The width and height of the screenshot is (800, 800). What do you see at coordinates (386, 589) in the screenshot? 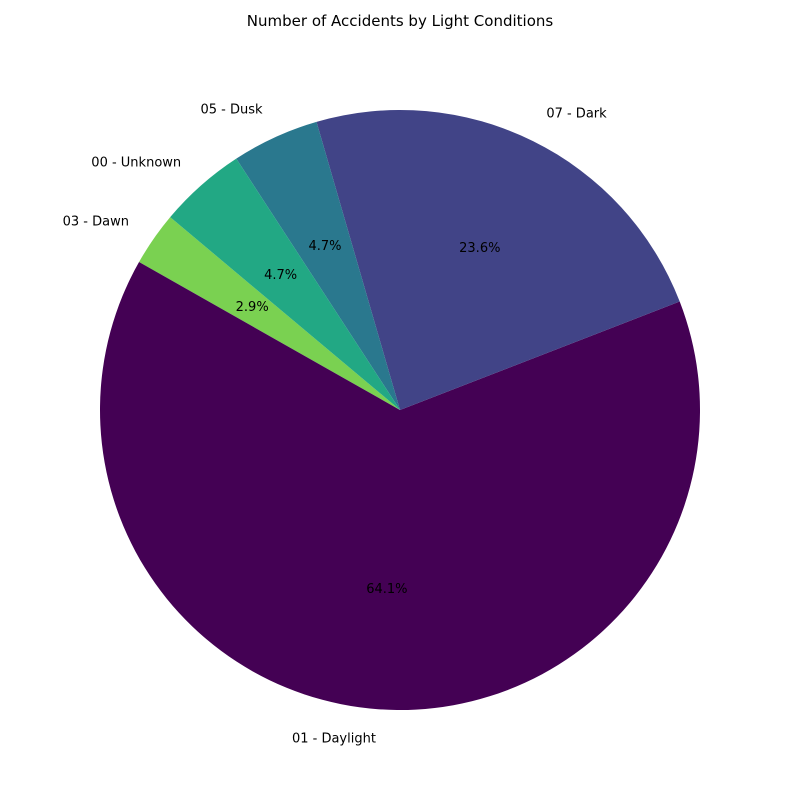
I see `percent-label-01-daylight: 64.1%` at bounding box center [386, 589].